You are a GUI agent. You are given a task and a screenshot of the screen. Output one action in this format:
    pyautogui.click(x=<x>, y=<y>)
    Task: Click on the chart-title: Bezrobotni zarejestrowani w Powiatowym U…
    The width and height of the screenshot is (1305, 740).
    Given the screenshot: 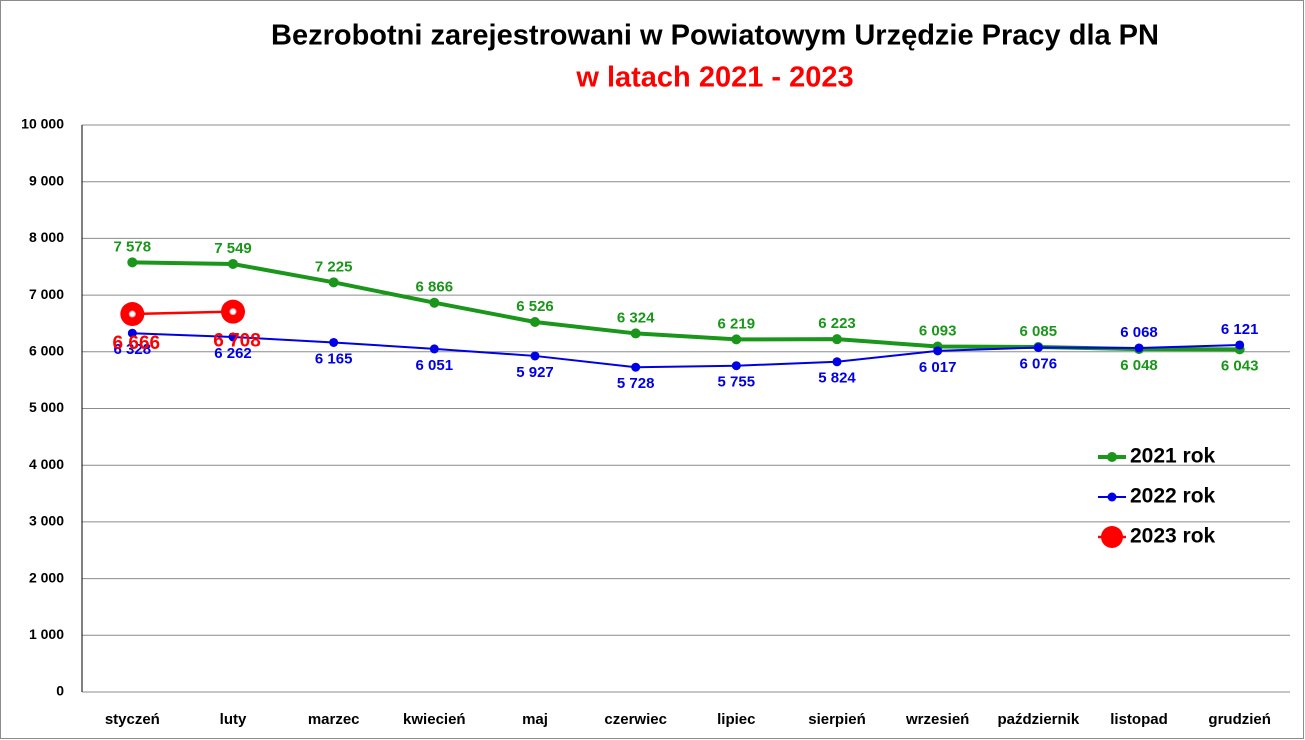 What is the action you would take?
    pyautogui.click(x=715, y=36)
    